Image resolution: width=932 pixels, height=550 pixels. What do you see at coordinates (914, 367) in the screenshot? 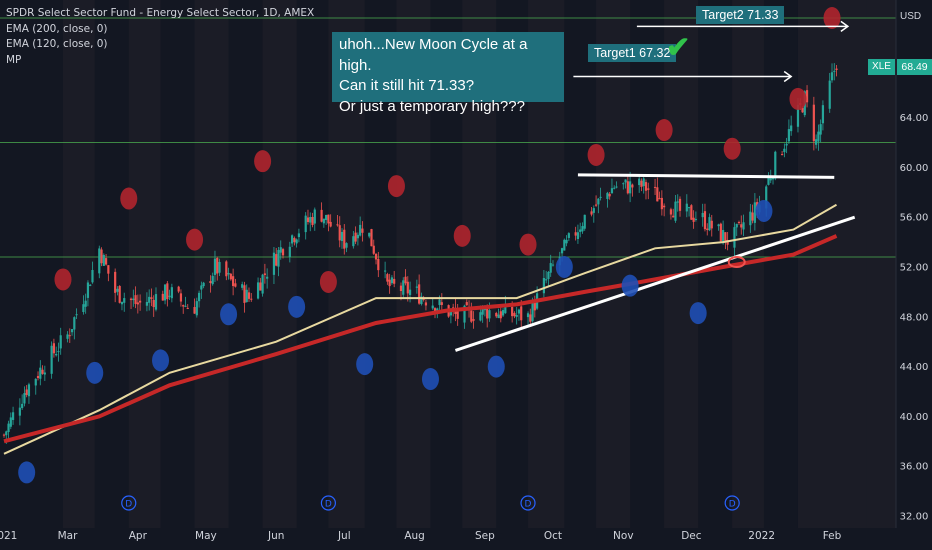
I see `y-tick-label: 44.00` at bounding box center [914, 367].